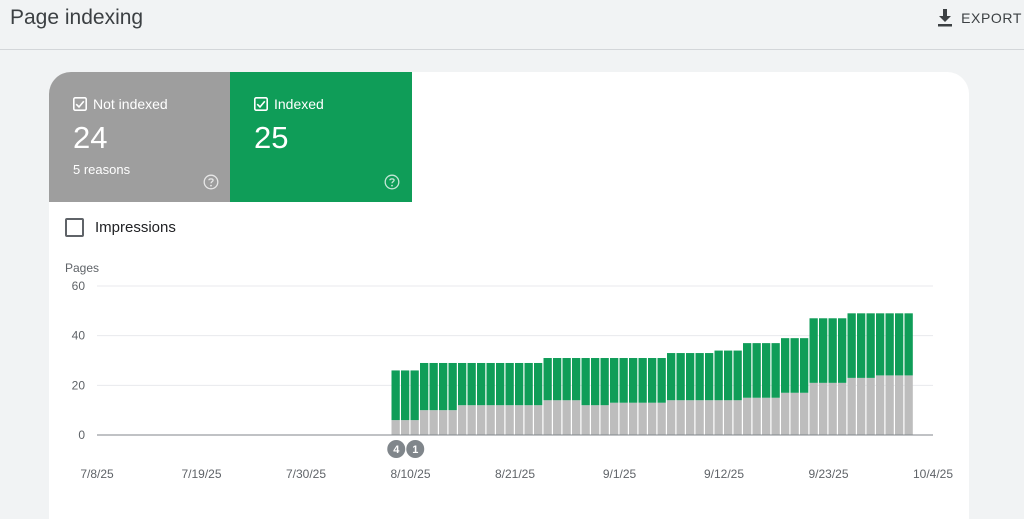 Image resolution: width=1024 pixels, height=519 pixels. What do you see at coordinates (81, 435) in the screenshot?
I see `y-tick-label: 0` at bounding box center [81, 435].